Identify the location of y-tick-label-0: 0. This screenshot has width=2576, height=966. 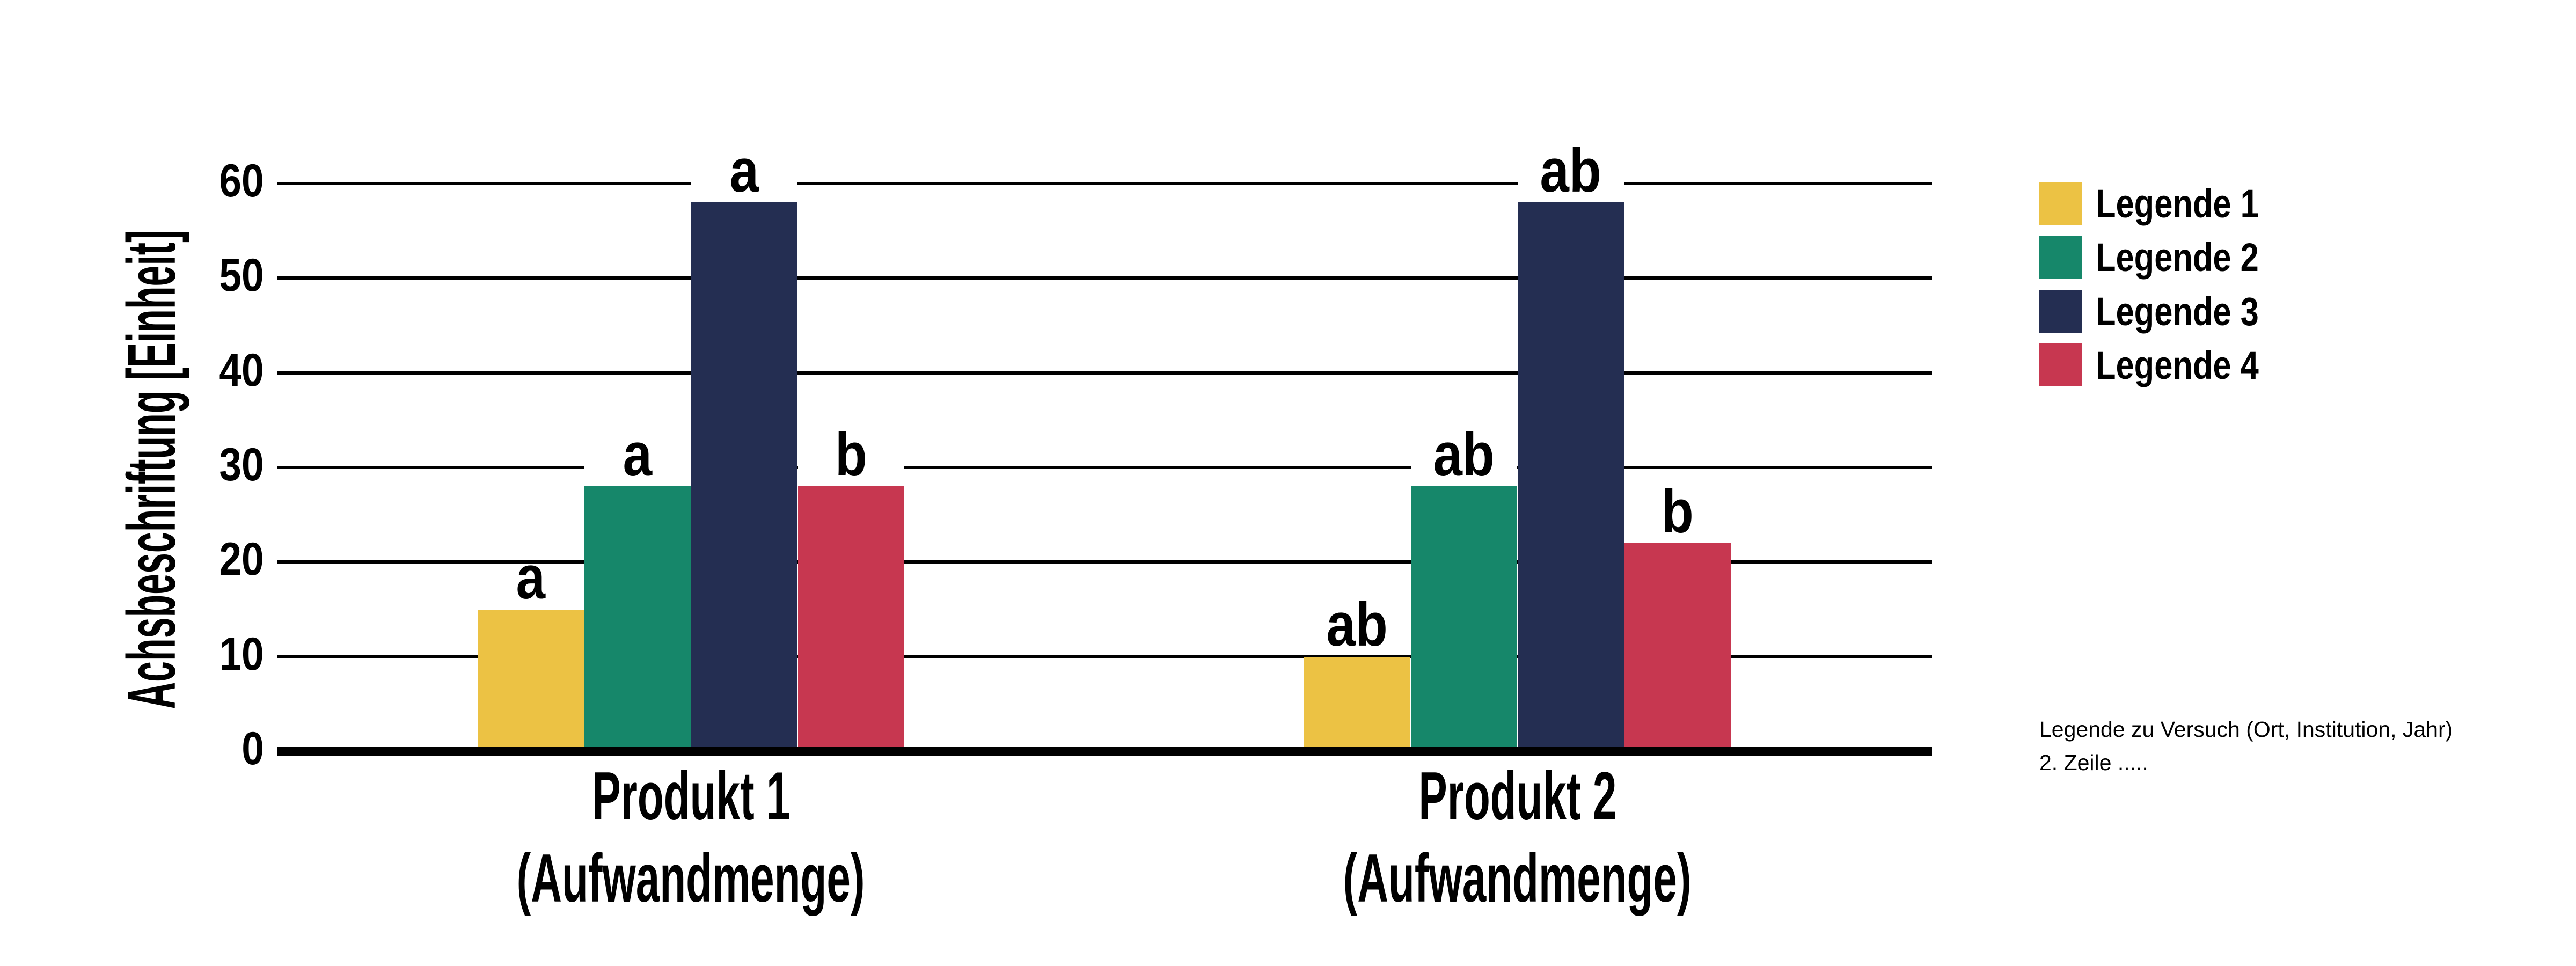
(183, 749).